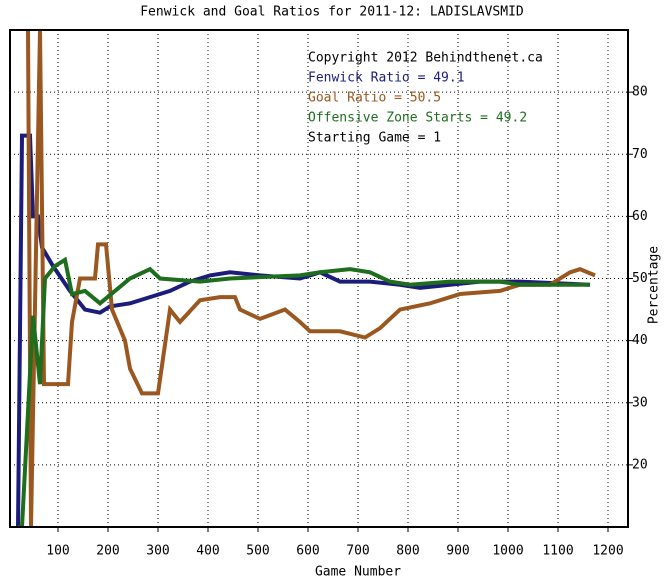 The width and height of the screenshot is (665, 580). Describe the element at coordinates (557, 551) in the screenshot. I see `x-tick-label: 1100` at that location.